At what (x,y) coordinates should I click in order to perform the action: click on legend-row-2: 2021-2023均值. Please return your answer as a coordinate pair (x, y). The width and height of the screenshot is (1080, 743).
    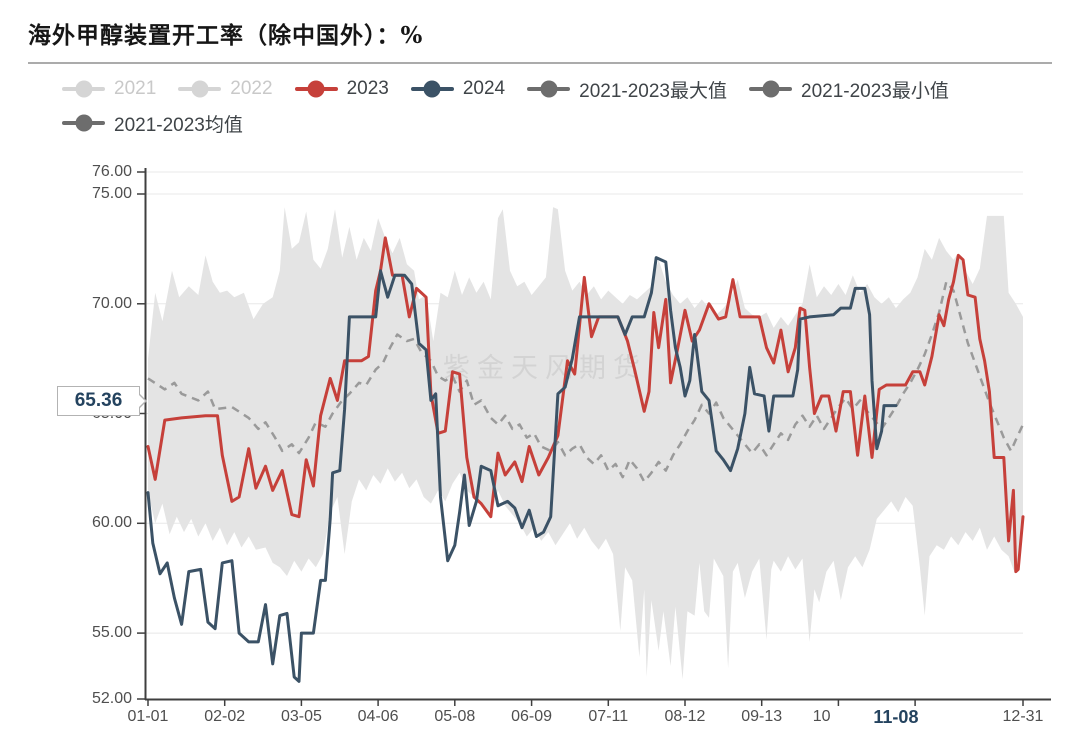
    Looking at the image, I should click on (152, 123).